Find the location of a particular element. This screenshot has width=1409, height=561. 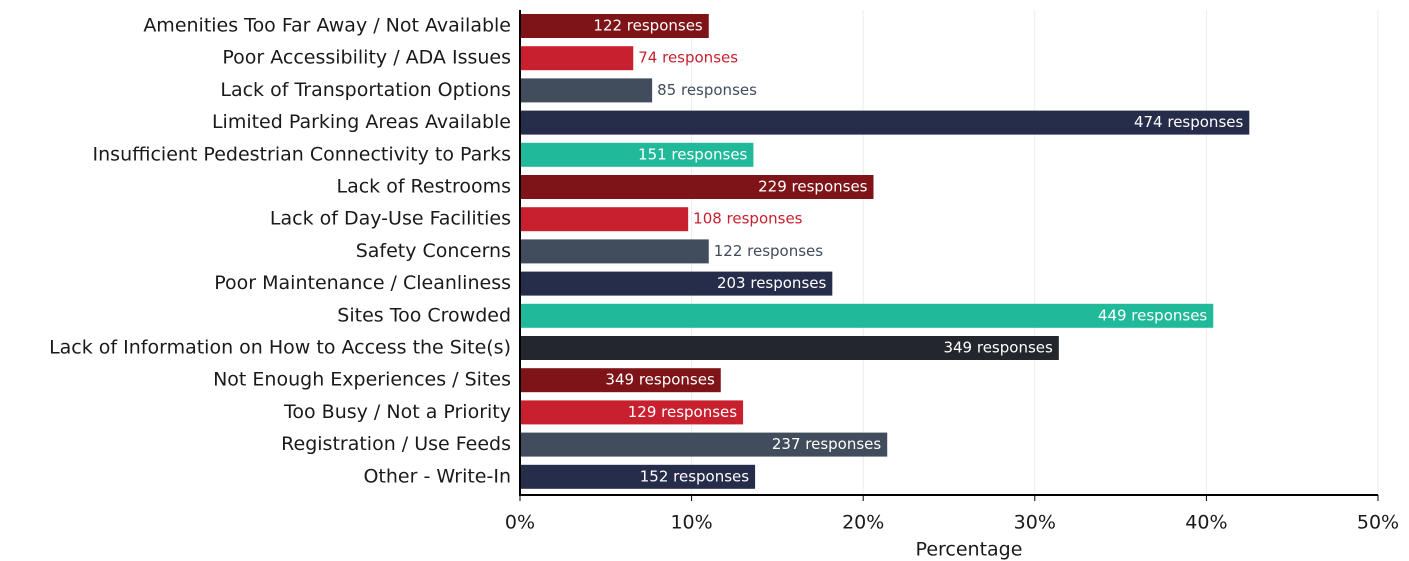

y-tick-label: Lack of Restrooms is located at coordinates (423, 187).